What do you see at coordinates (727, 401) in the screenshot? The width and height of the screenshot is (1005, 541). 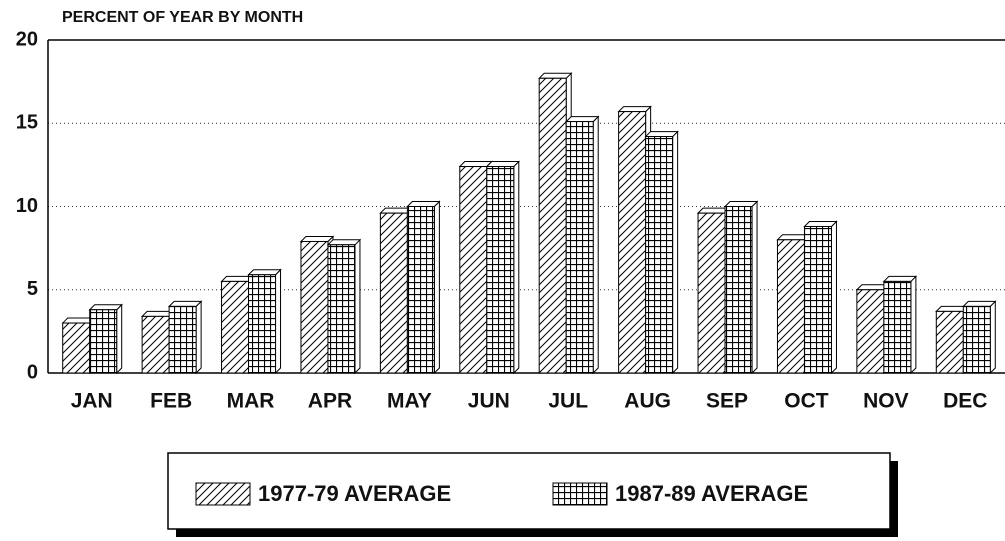 I see `x-tick-label: SEP` at bounding box center [727, 401].